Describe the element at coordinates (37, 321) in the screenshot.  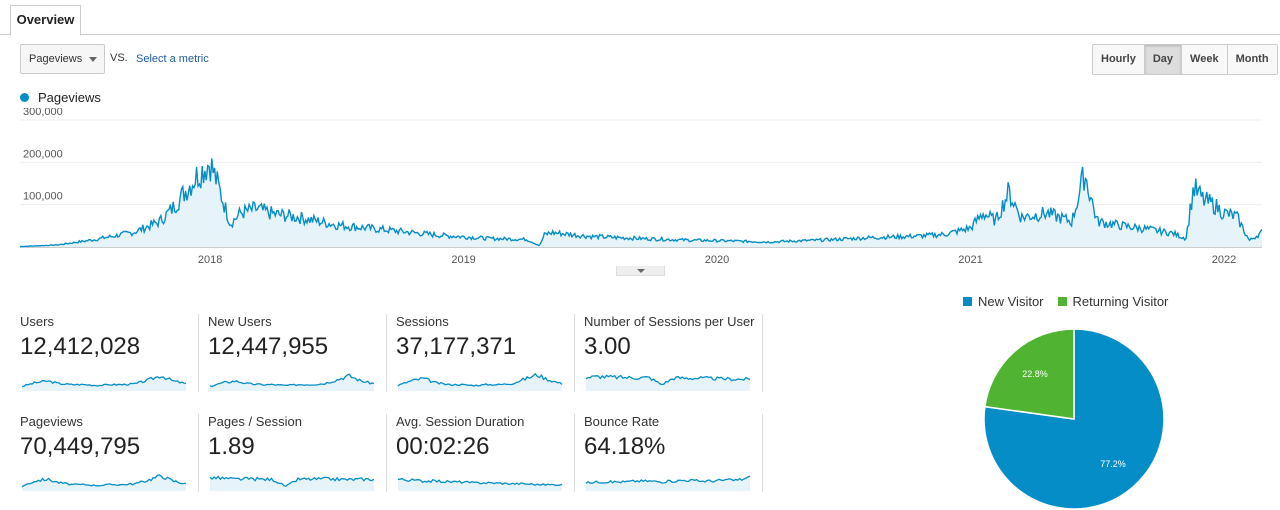
I see `metric-name: Users` at that location.